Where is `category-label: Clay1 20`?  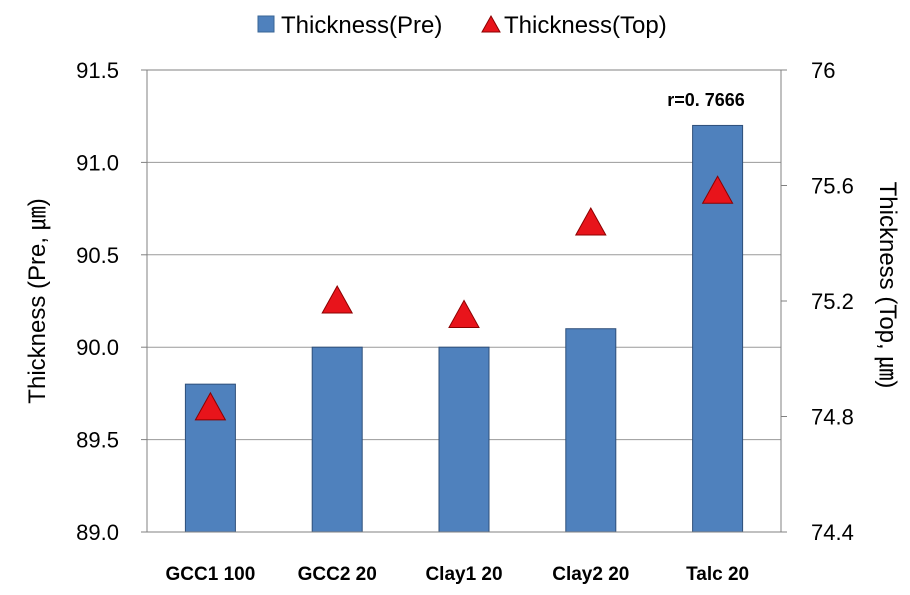 category-label: Clay1 20 is located at coordinates (463, 574).